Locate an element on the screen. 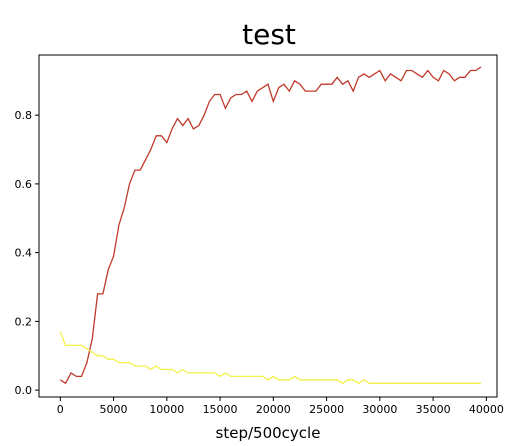 This screenshot has width=517, height=446. x-tick-label: 10000 is located at coordinates (166, 409).